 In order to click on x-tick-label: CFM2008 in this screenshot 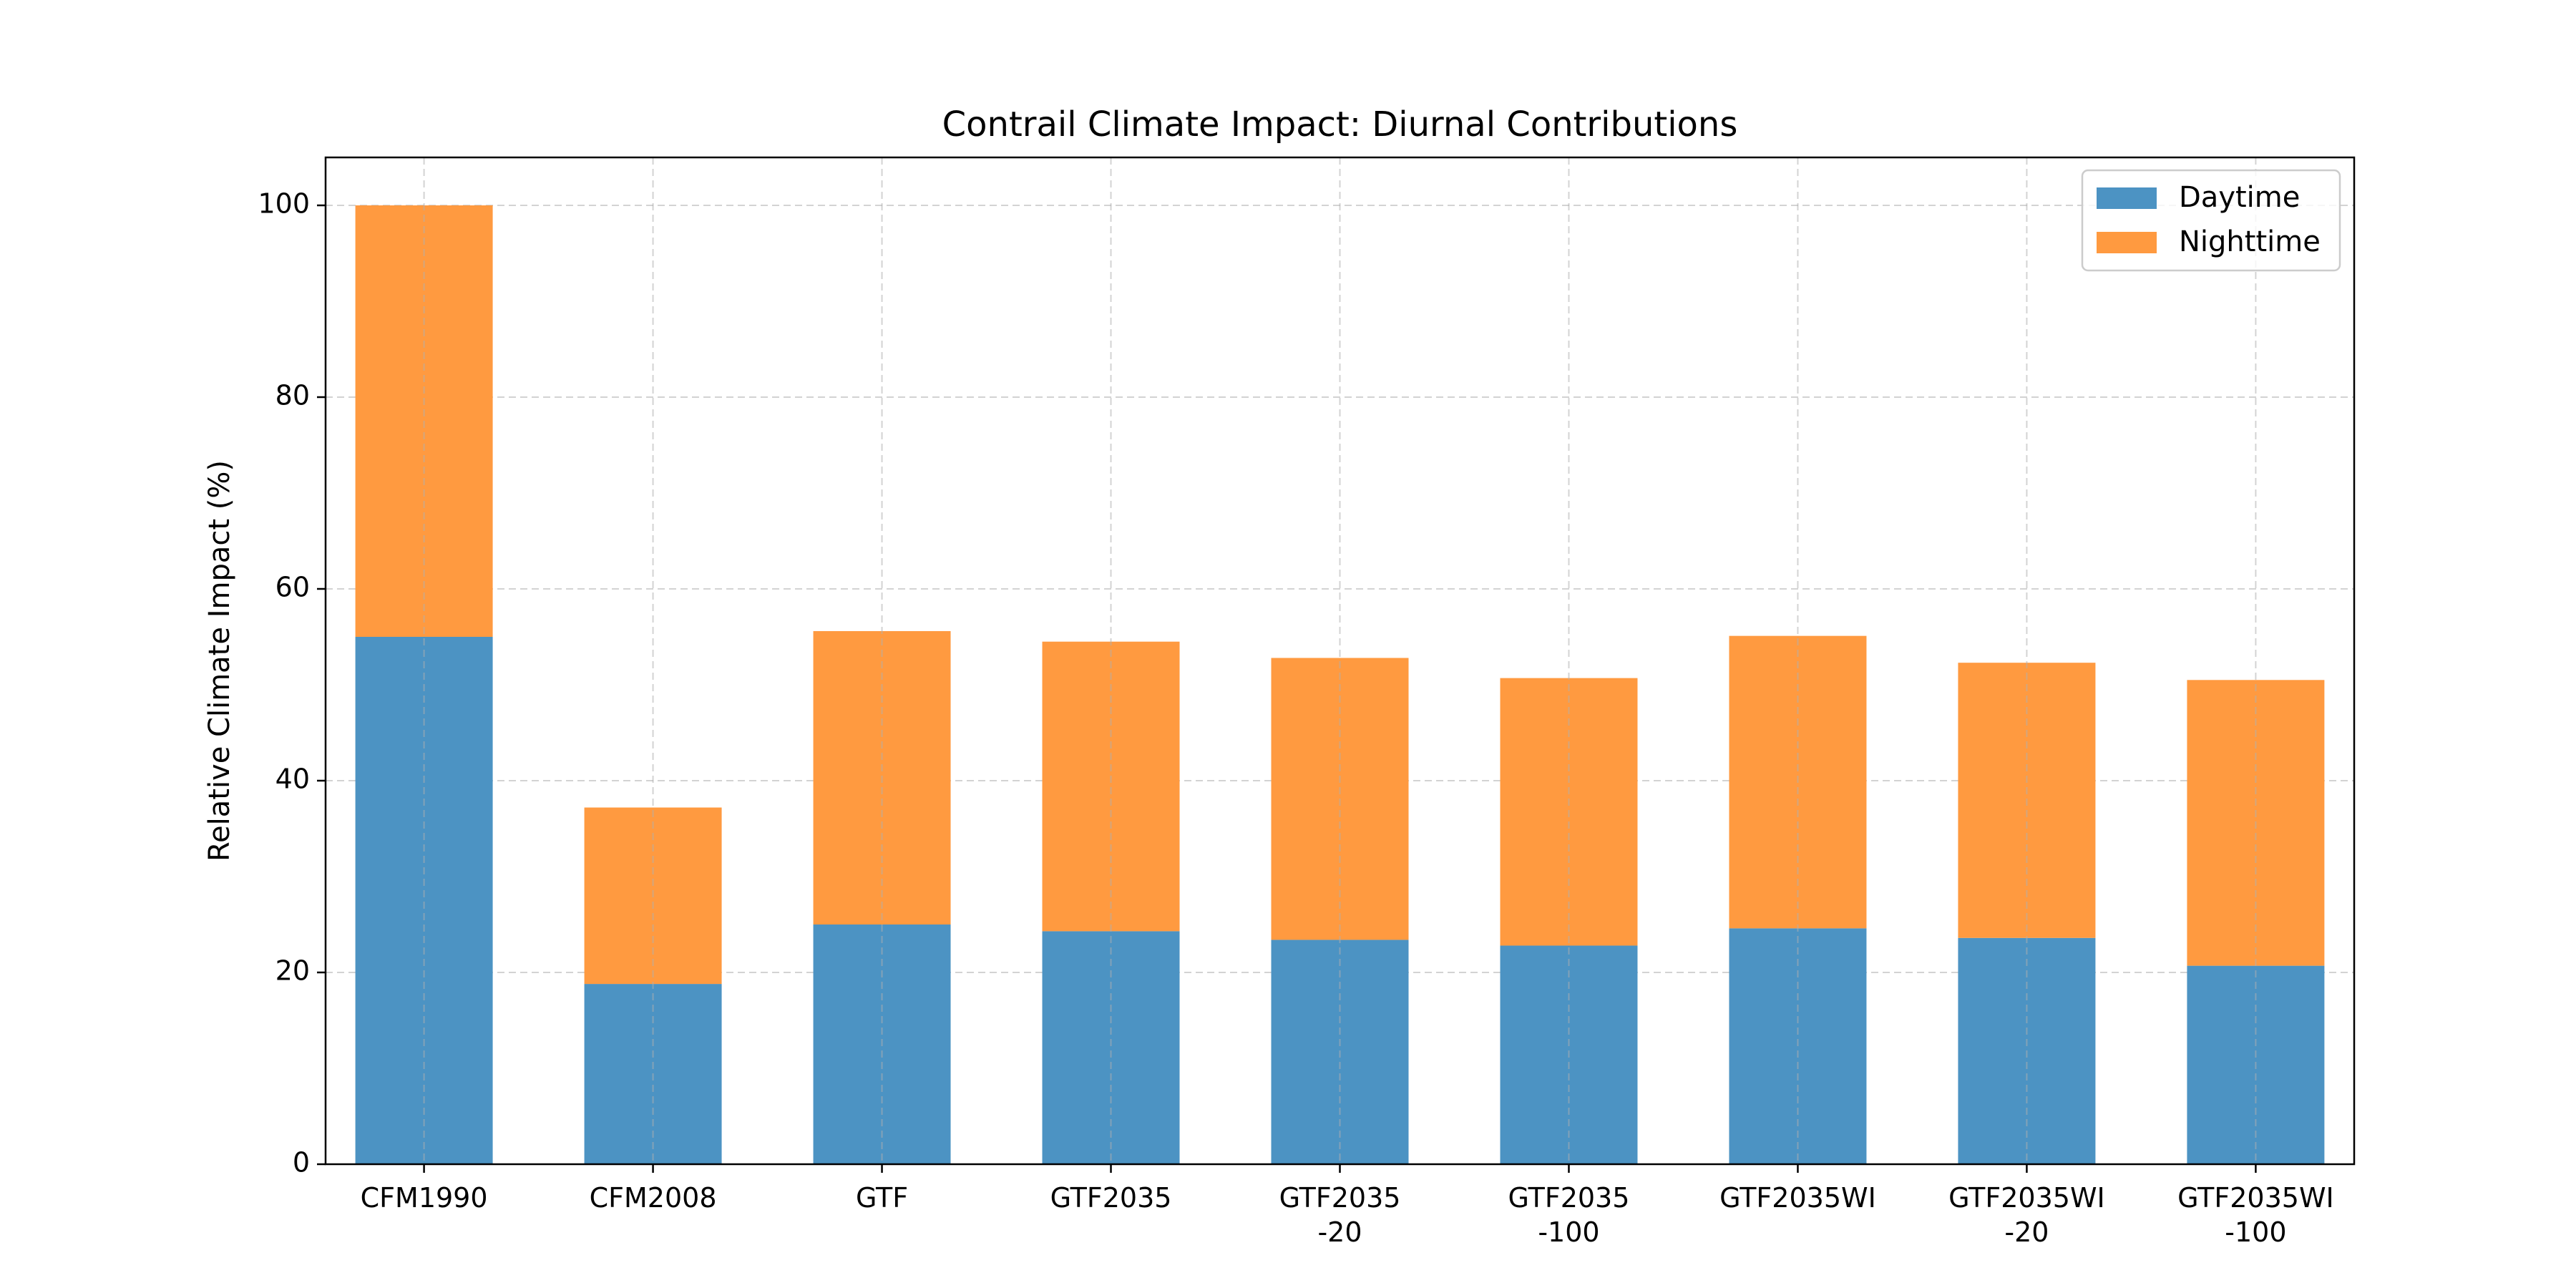, I will do `click(653, 1198)`.